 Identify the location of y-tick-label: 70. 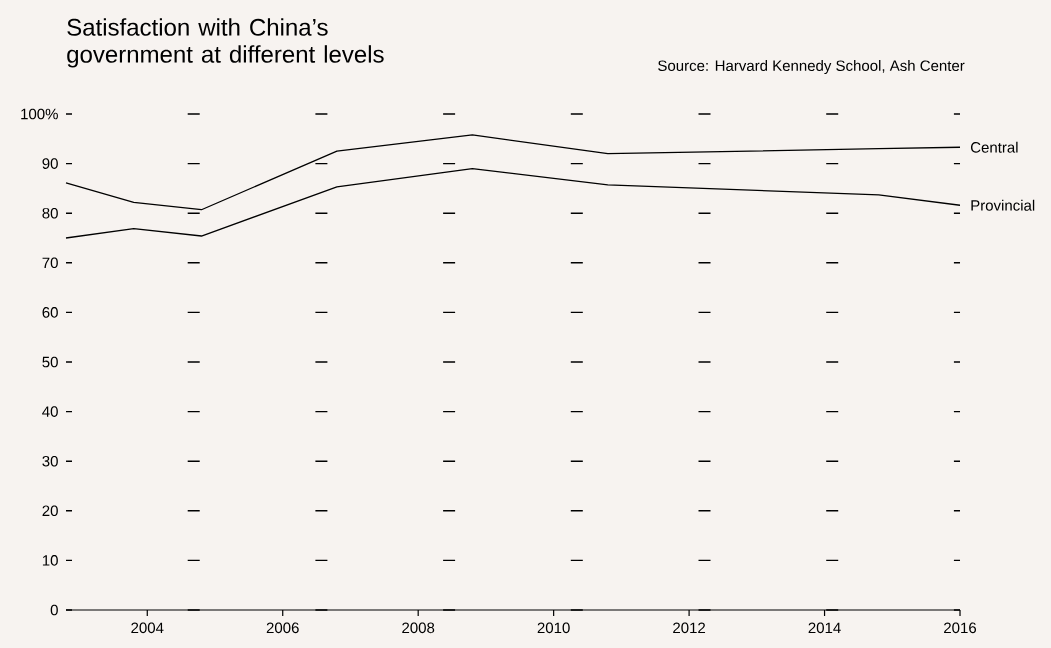
(50, 263).